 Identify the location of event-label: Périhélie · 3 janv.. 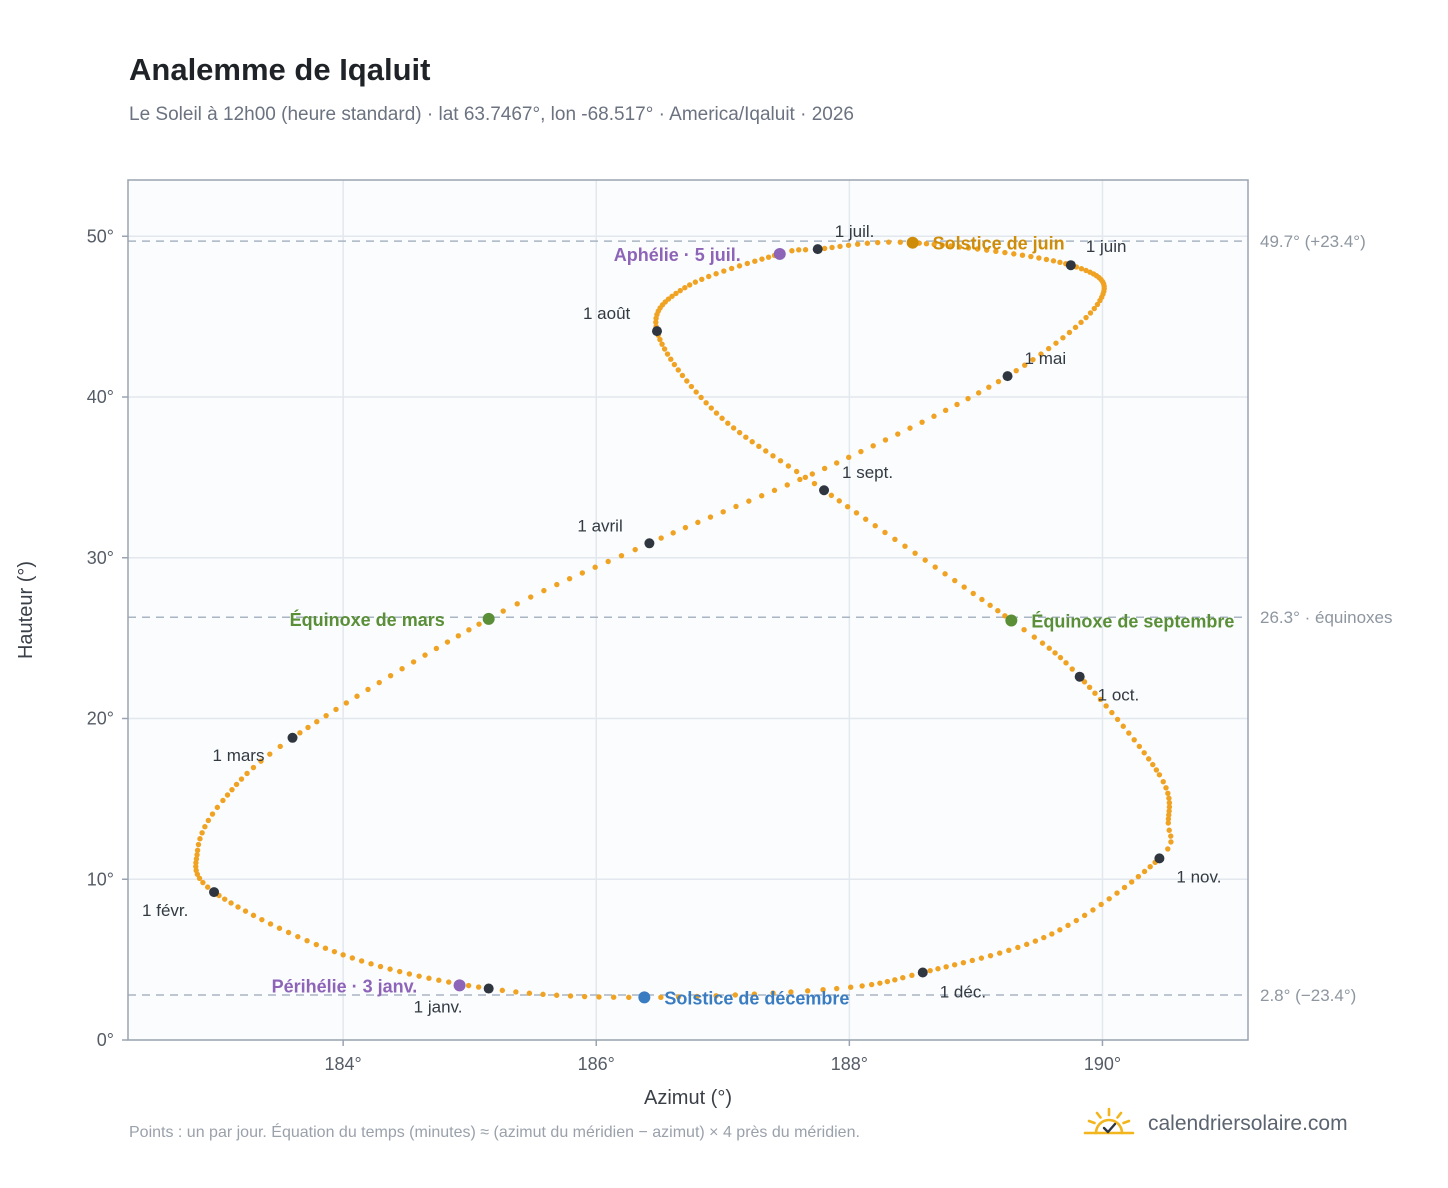
(345, 986).